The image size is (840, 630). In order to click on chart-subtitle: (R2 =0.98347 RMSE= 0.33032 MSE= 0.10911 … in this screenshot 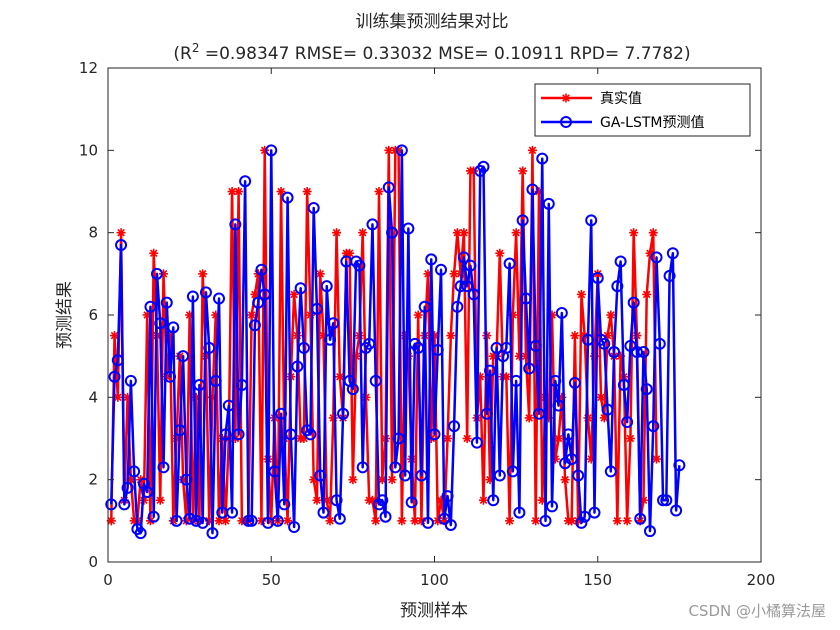, I will do `click(431, 52)`.